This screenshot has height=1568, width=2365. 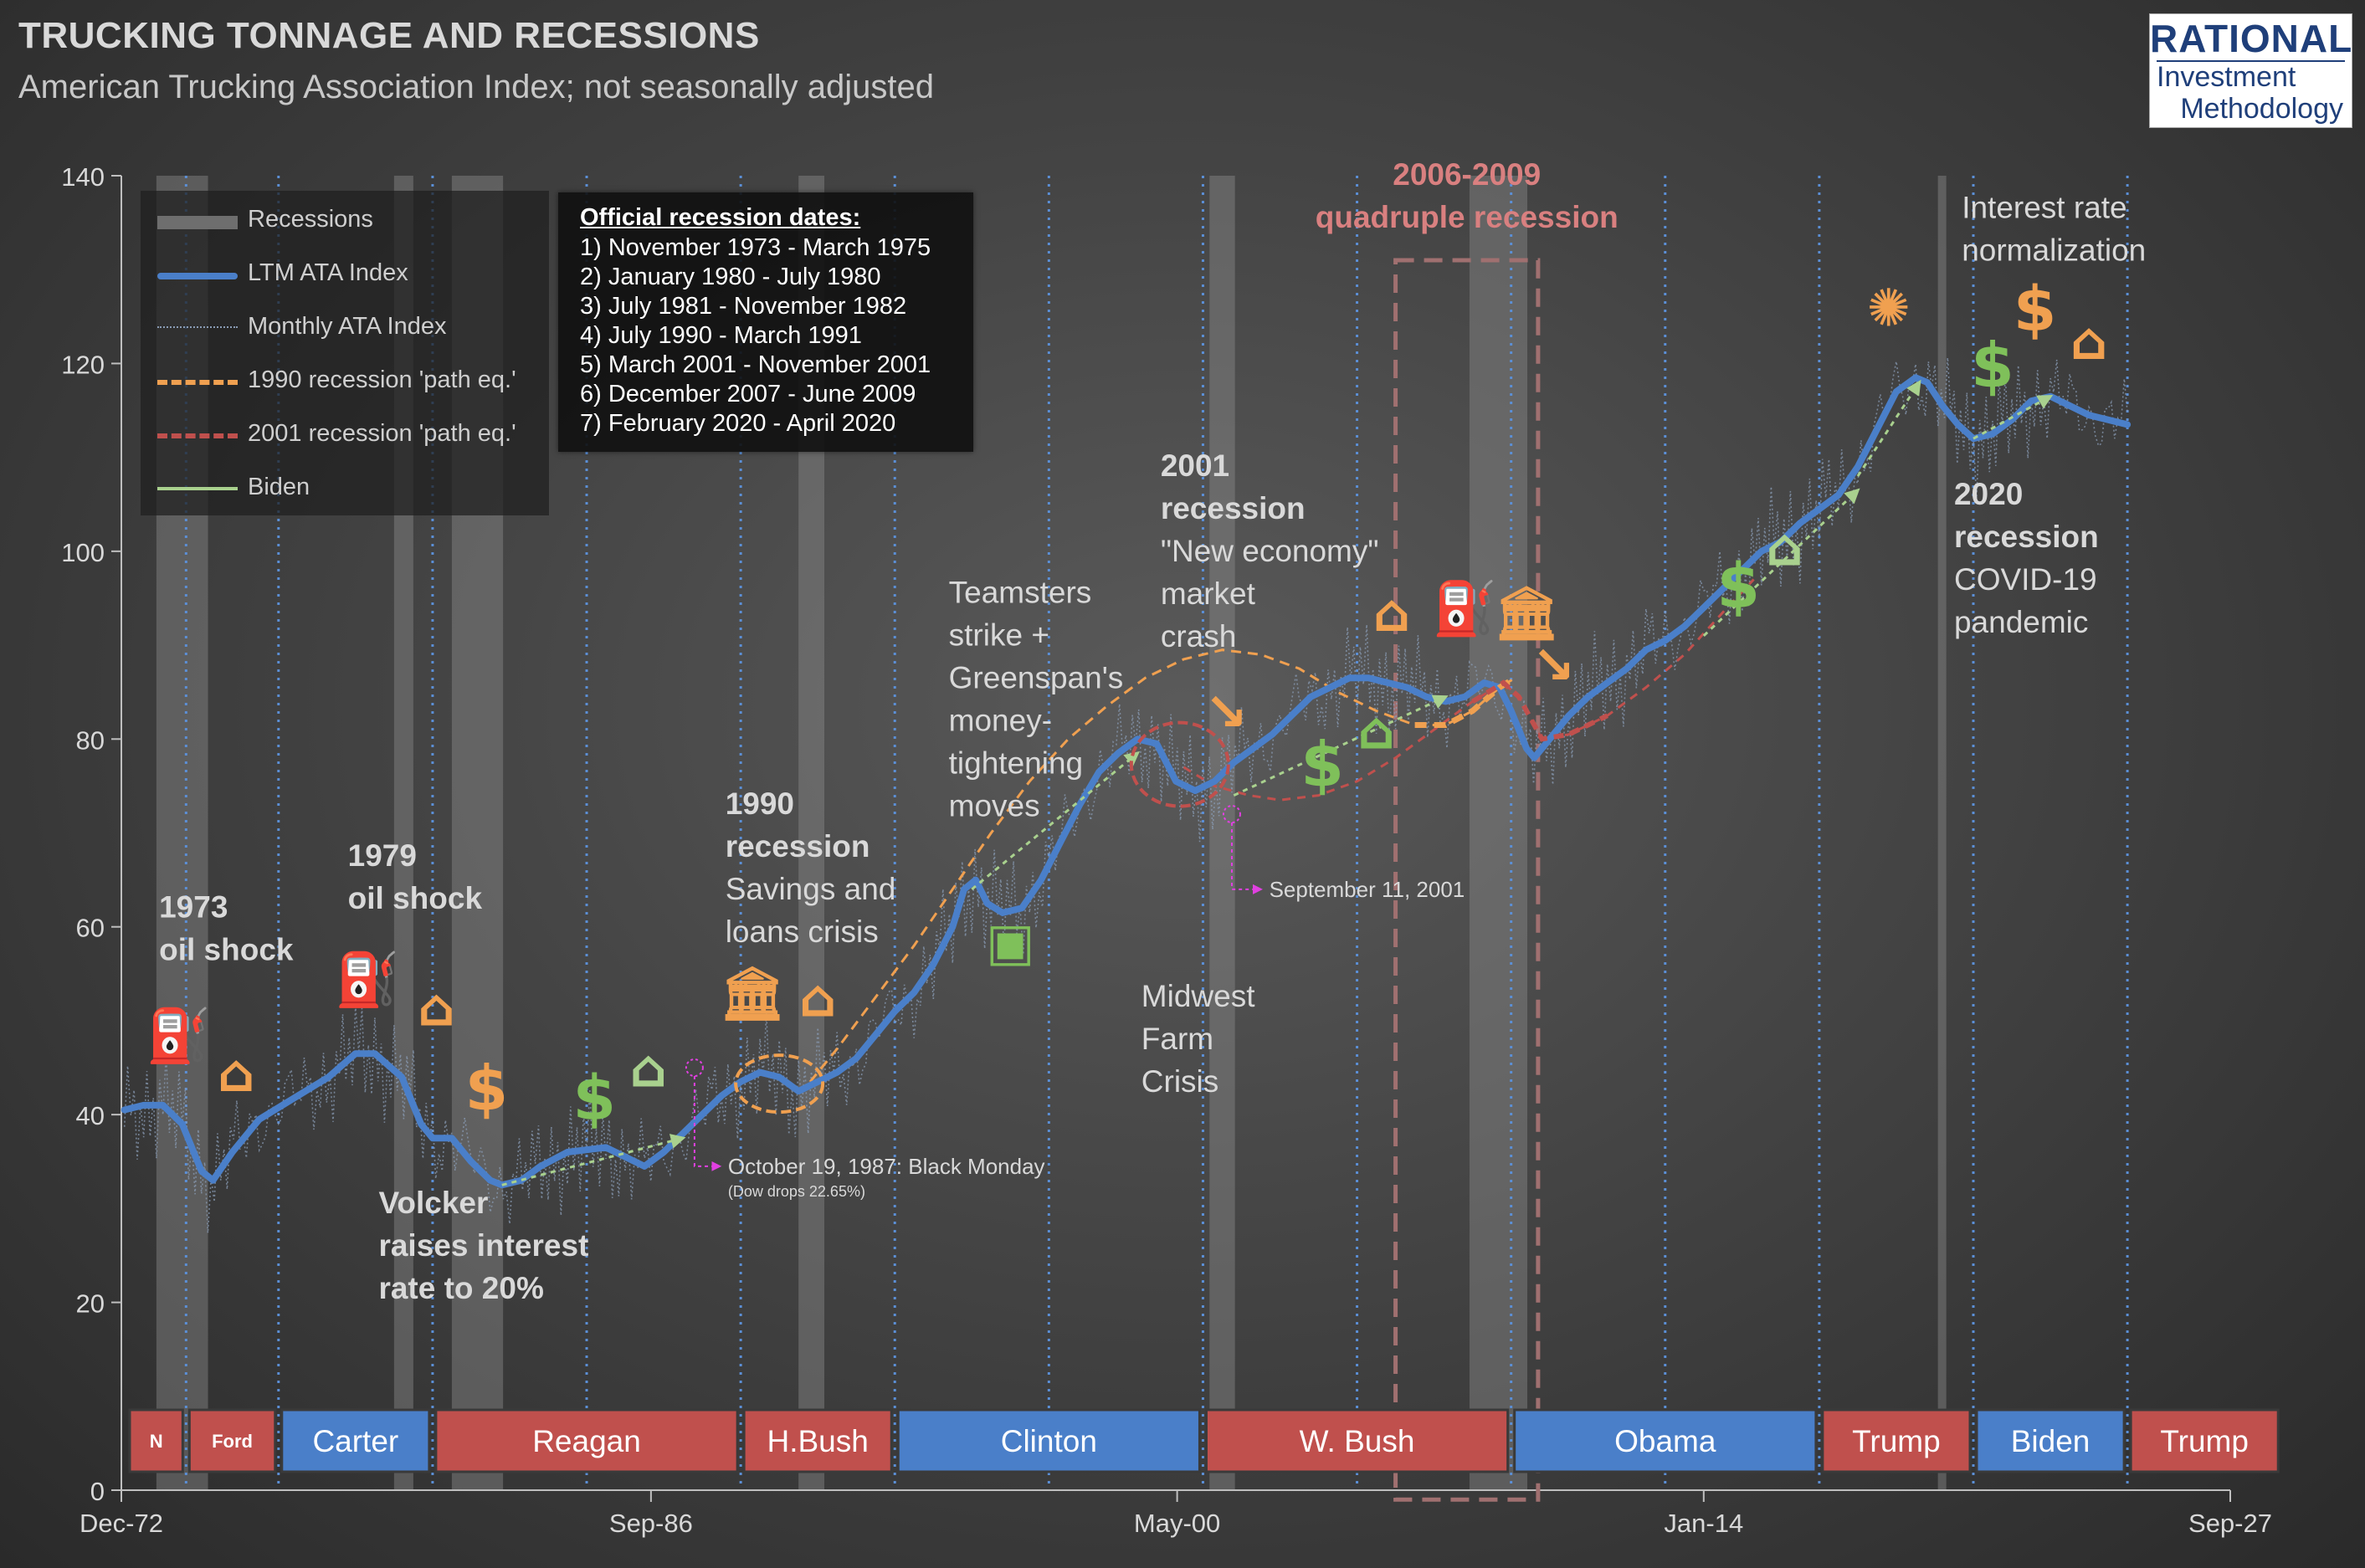 I want to click on recession-dates-heading: Official recession dates:, so click(x=720, y=218).